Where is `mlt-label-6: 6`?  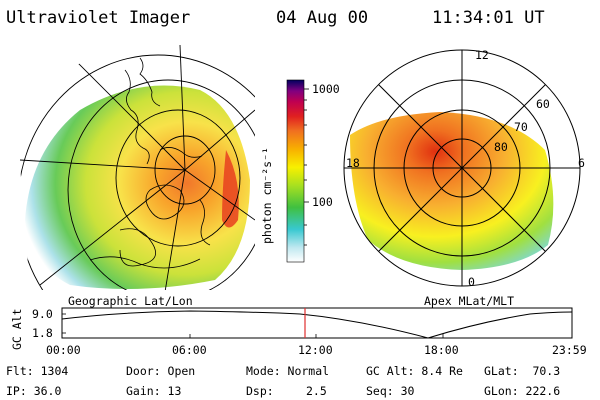 mlt-label-6: 6 is located at coordinates (581, 163).